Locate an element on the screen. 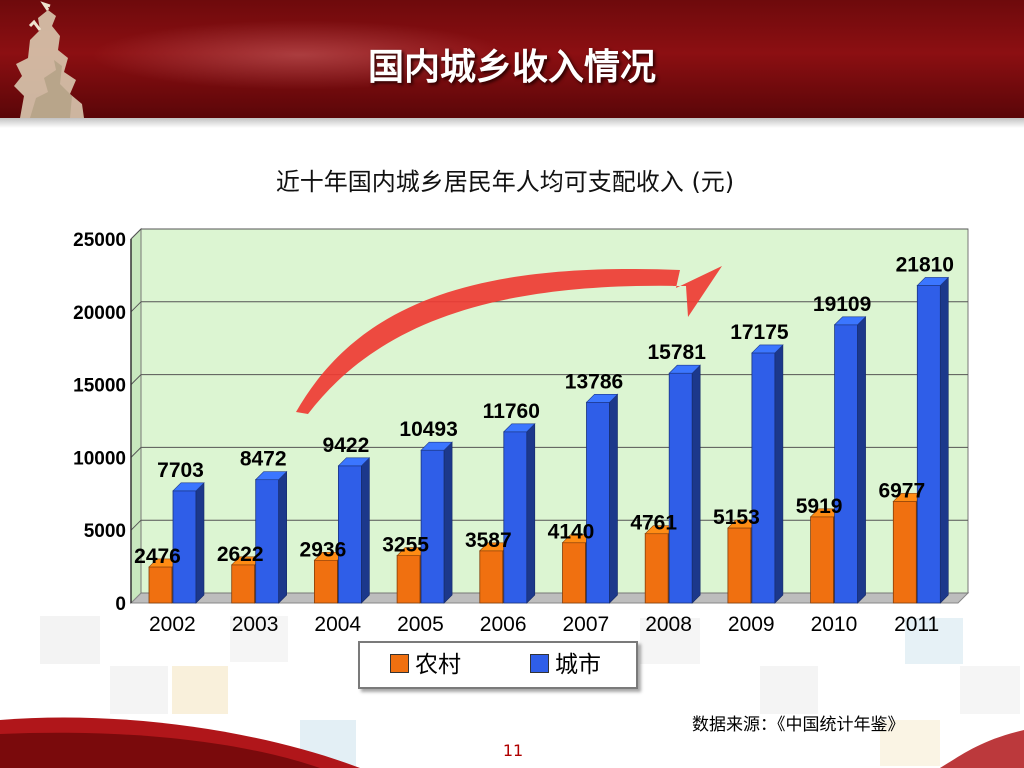 The height and width of the screenshot is (768, 1024). footer-swoosh is located at coordinates (512, 742).